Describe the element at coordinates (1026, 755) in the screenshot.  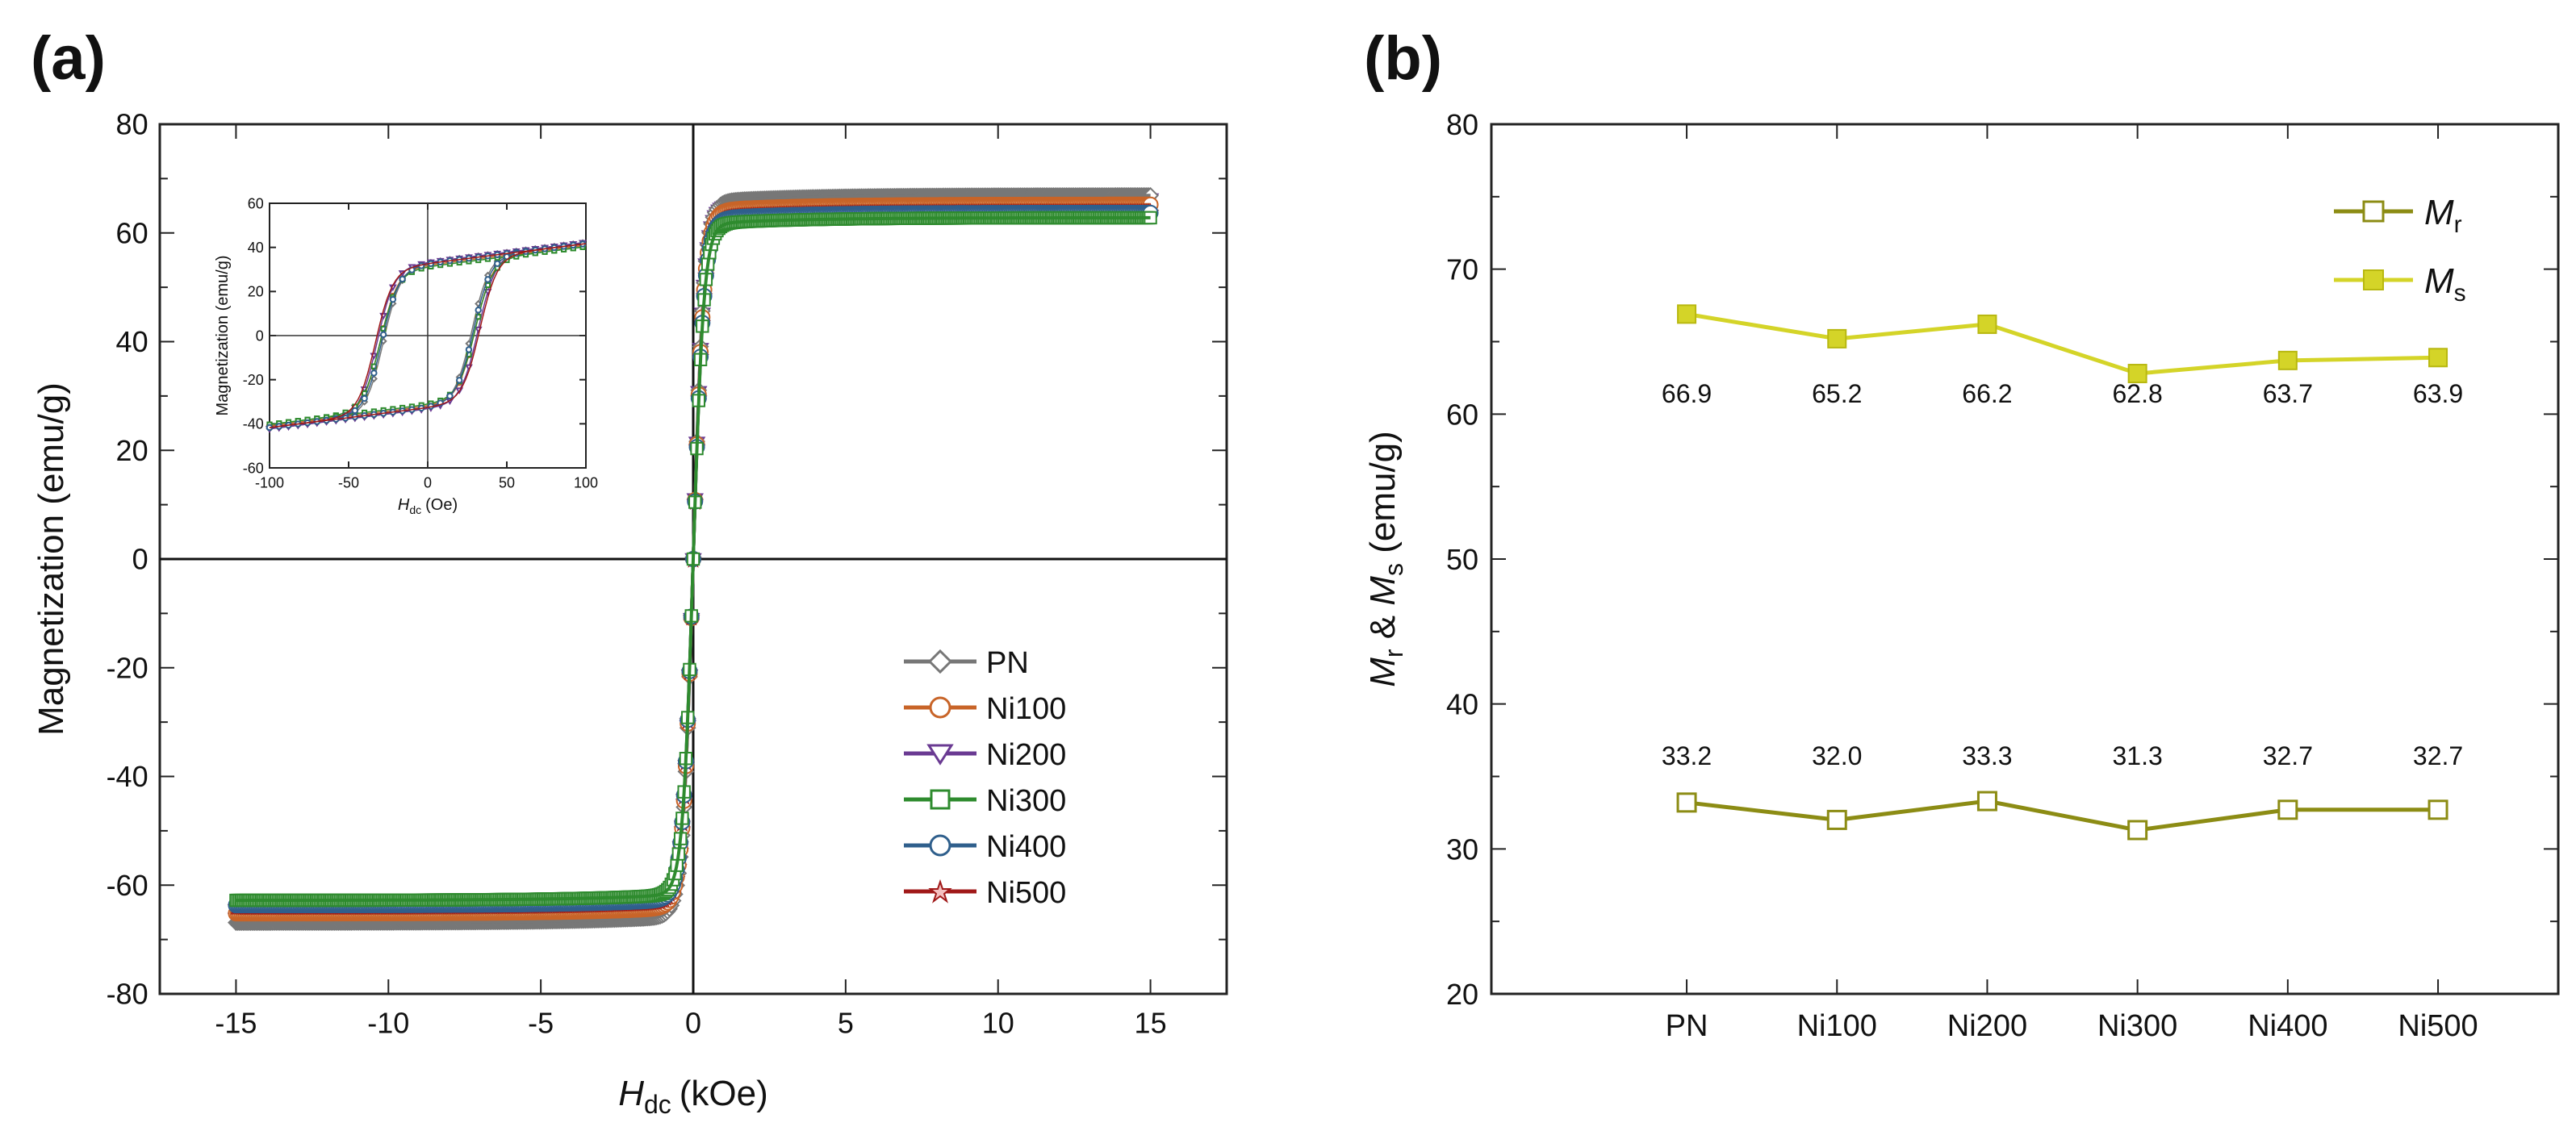
I see `legend-label-ni200: Ni200` at that location.